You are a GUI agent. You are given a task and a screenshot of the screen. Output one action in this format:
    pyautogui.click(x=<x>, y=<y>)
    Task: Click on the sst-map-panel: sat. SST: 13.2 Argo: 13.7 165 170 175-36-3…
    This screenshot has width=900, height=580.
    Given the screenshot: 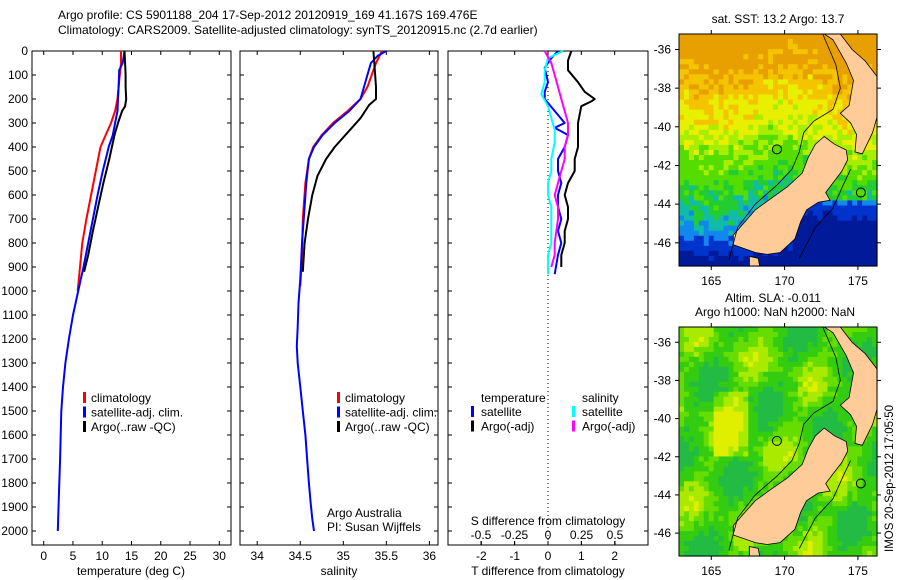 What is the action you would take?
    pyautogui.click(x=767, y=150)
    